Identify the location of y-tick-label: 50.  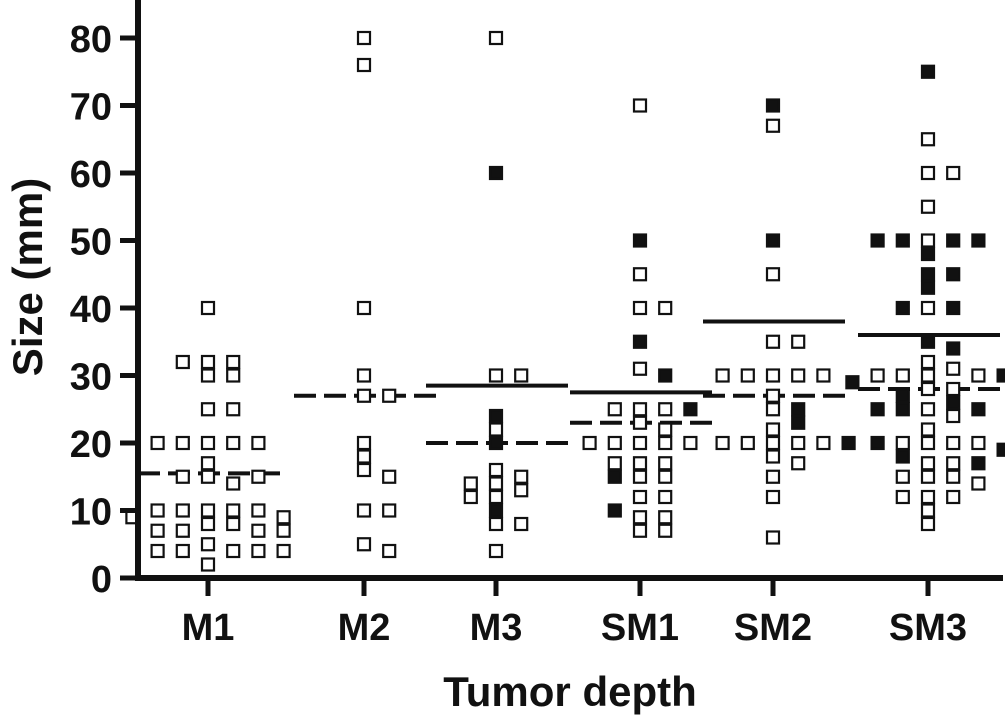
(91, 243).